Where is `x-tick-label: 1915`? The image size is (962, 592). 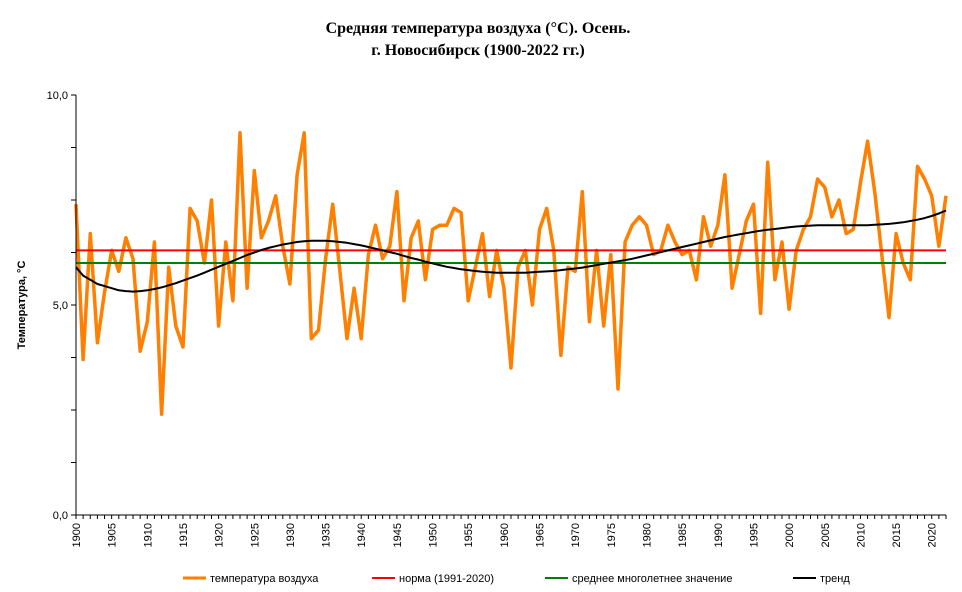
x-tick-label: 1915 is located at coordinates (184, 535).